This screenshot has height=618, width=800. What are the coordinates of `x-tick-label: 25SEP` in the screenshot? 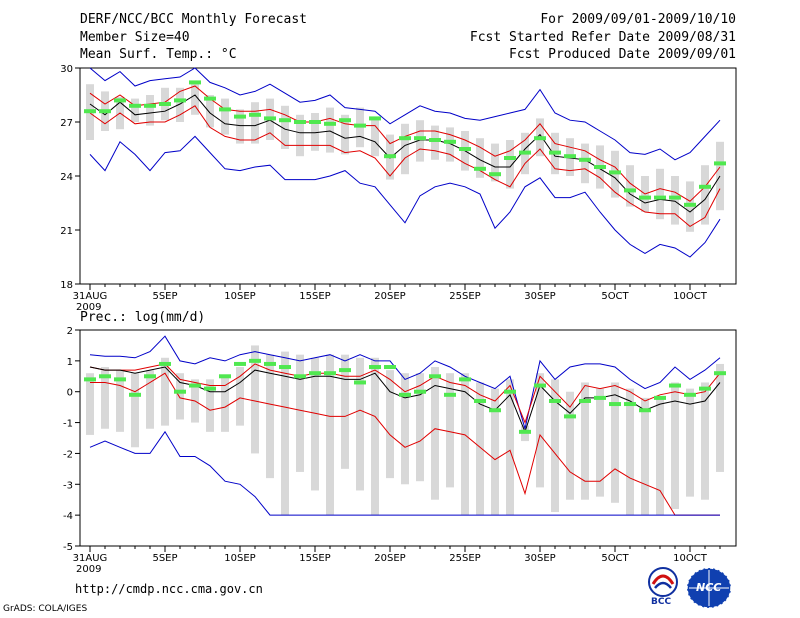 It's located at (464, 296).